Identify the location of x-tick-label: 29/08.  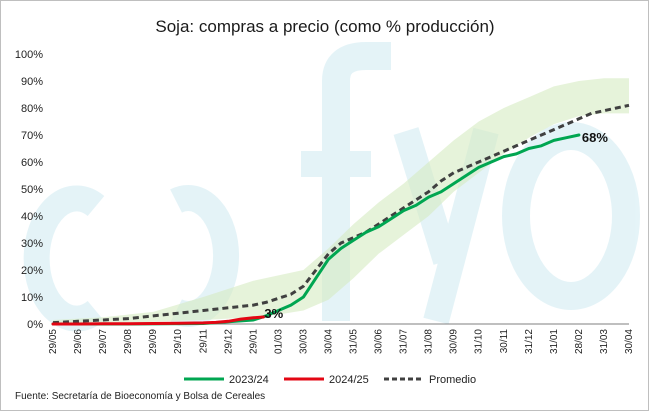
(128, 341).